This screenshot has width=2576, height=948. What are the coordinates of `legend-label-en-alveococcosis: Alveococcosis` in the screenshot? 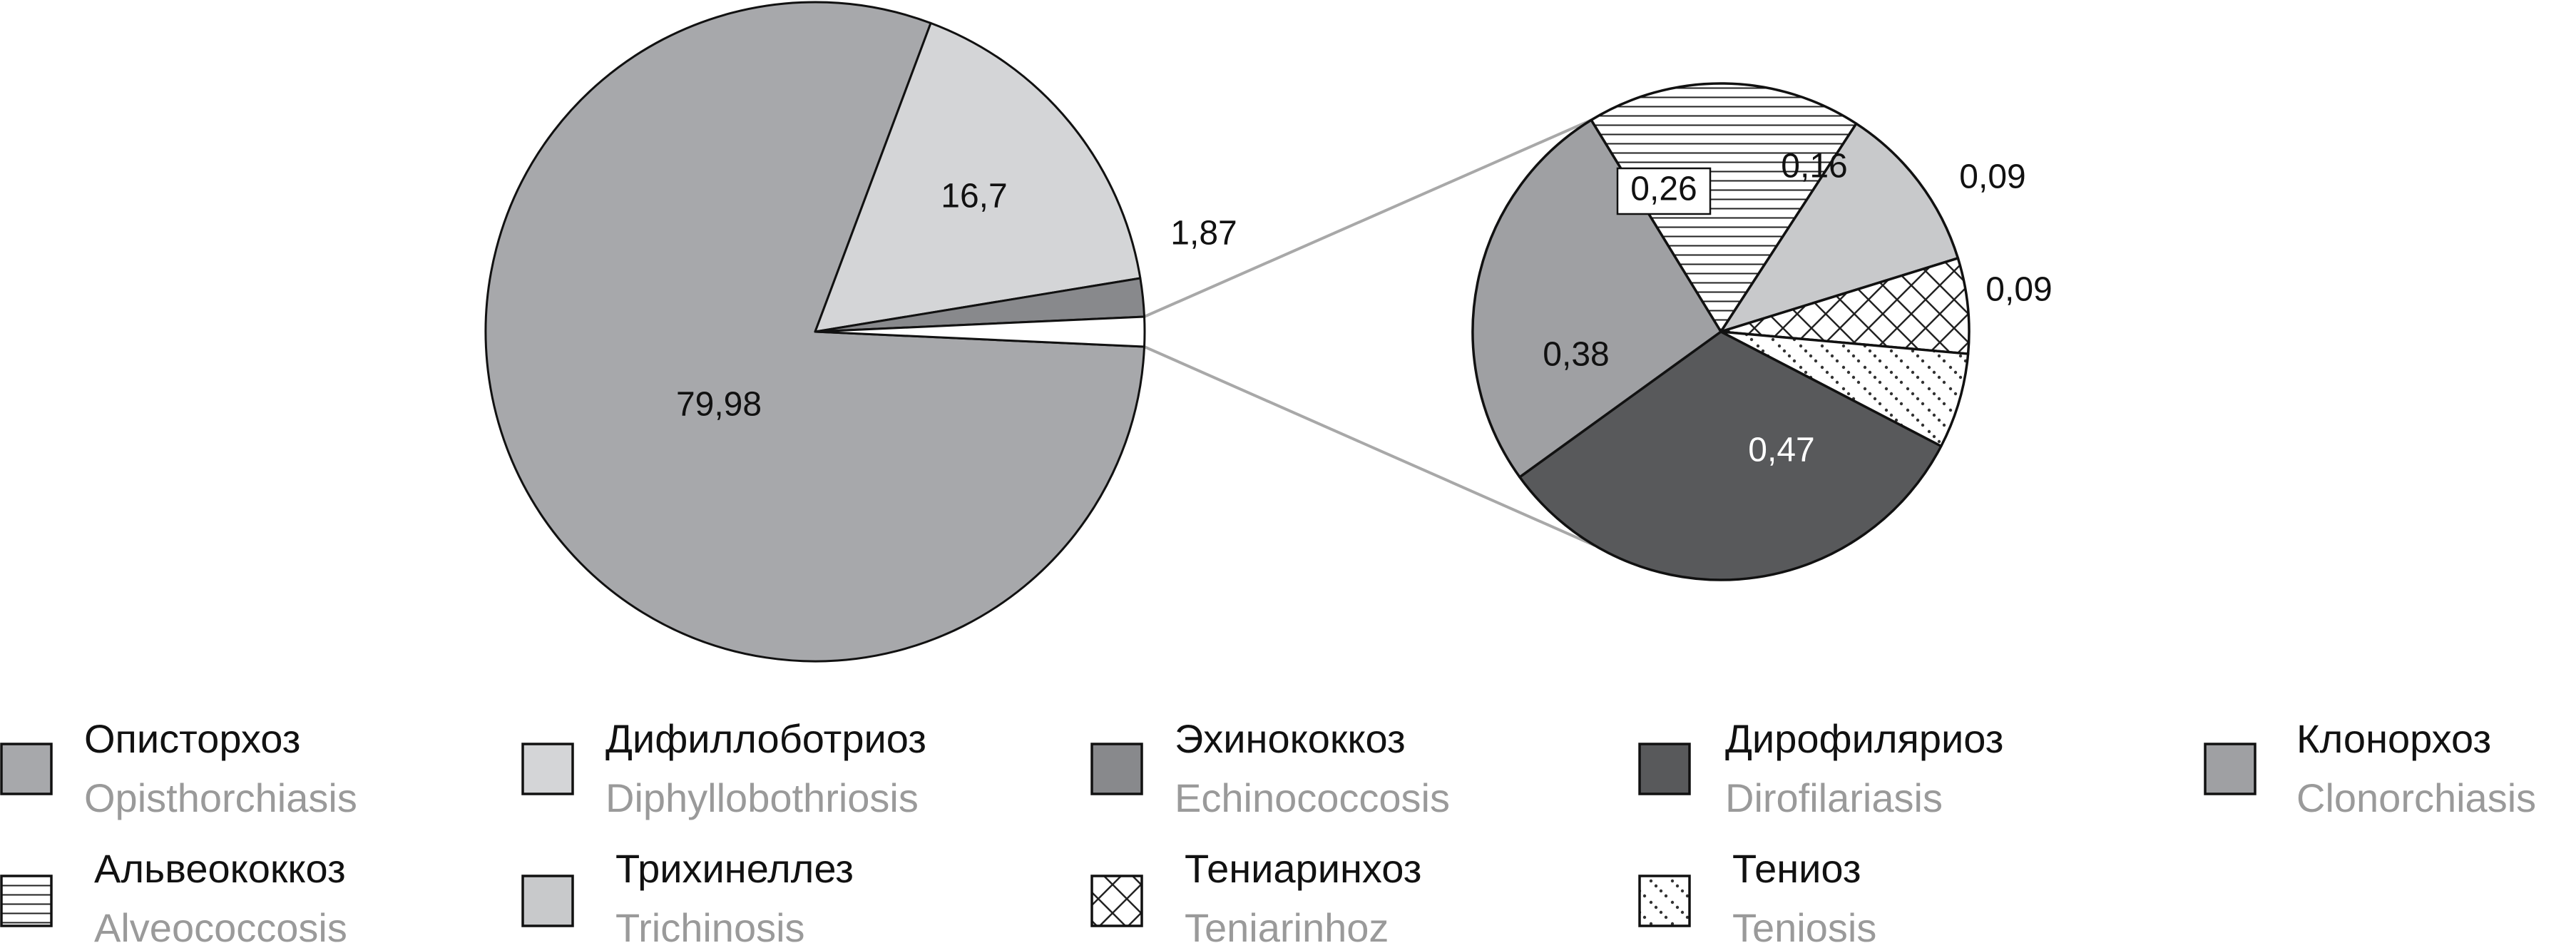 It's located at (220, 927).